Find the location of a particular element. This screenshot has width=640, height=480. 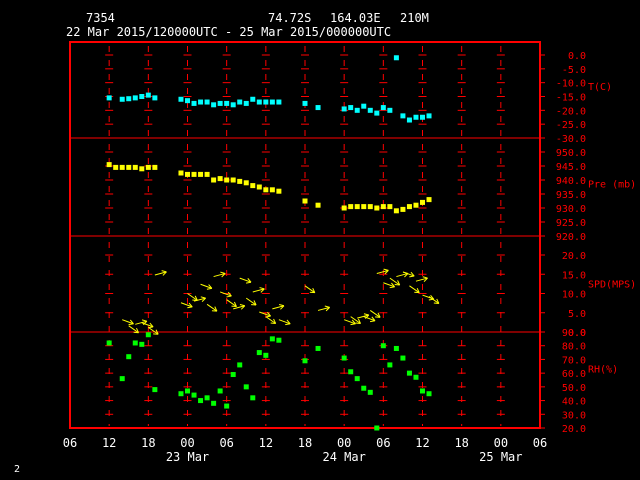

y-tick-label: -15.0 is located at coordinates (571, 98).